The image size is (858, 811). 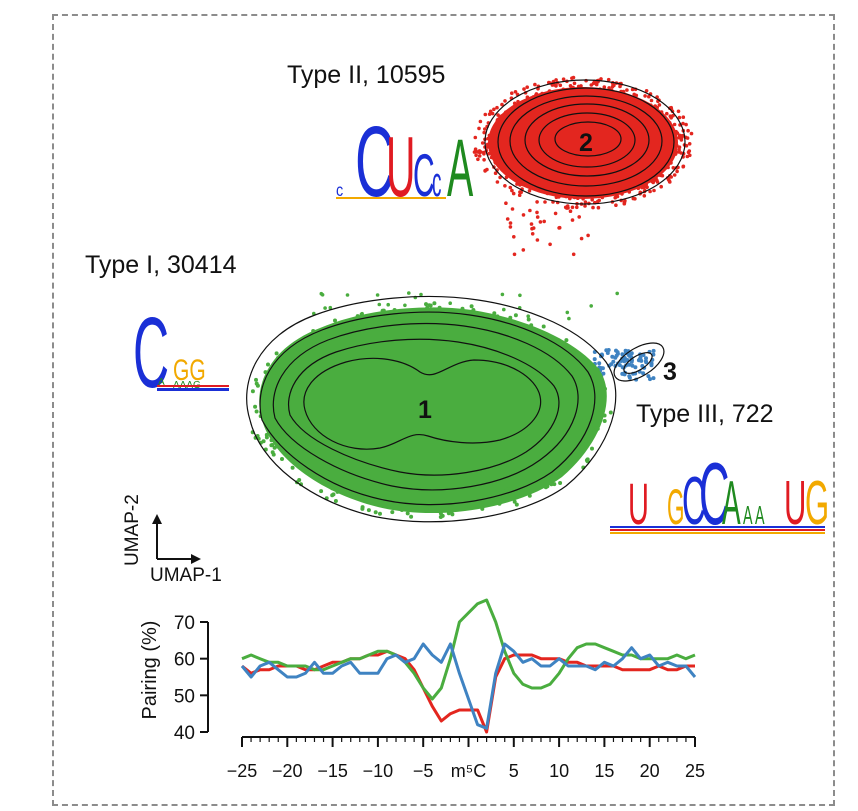 I want to click on type3-contours, so click(x=639, y=362).